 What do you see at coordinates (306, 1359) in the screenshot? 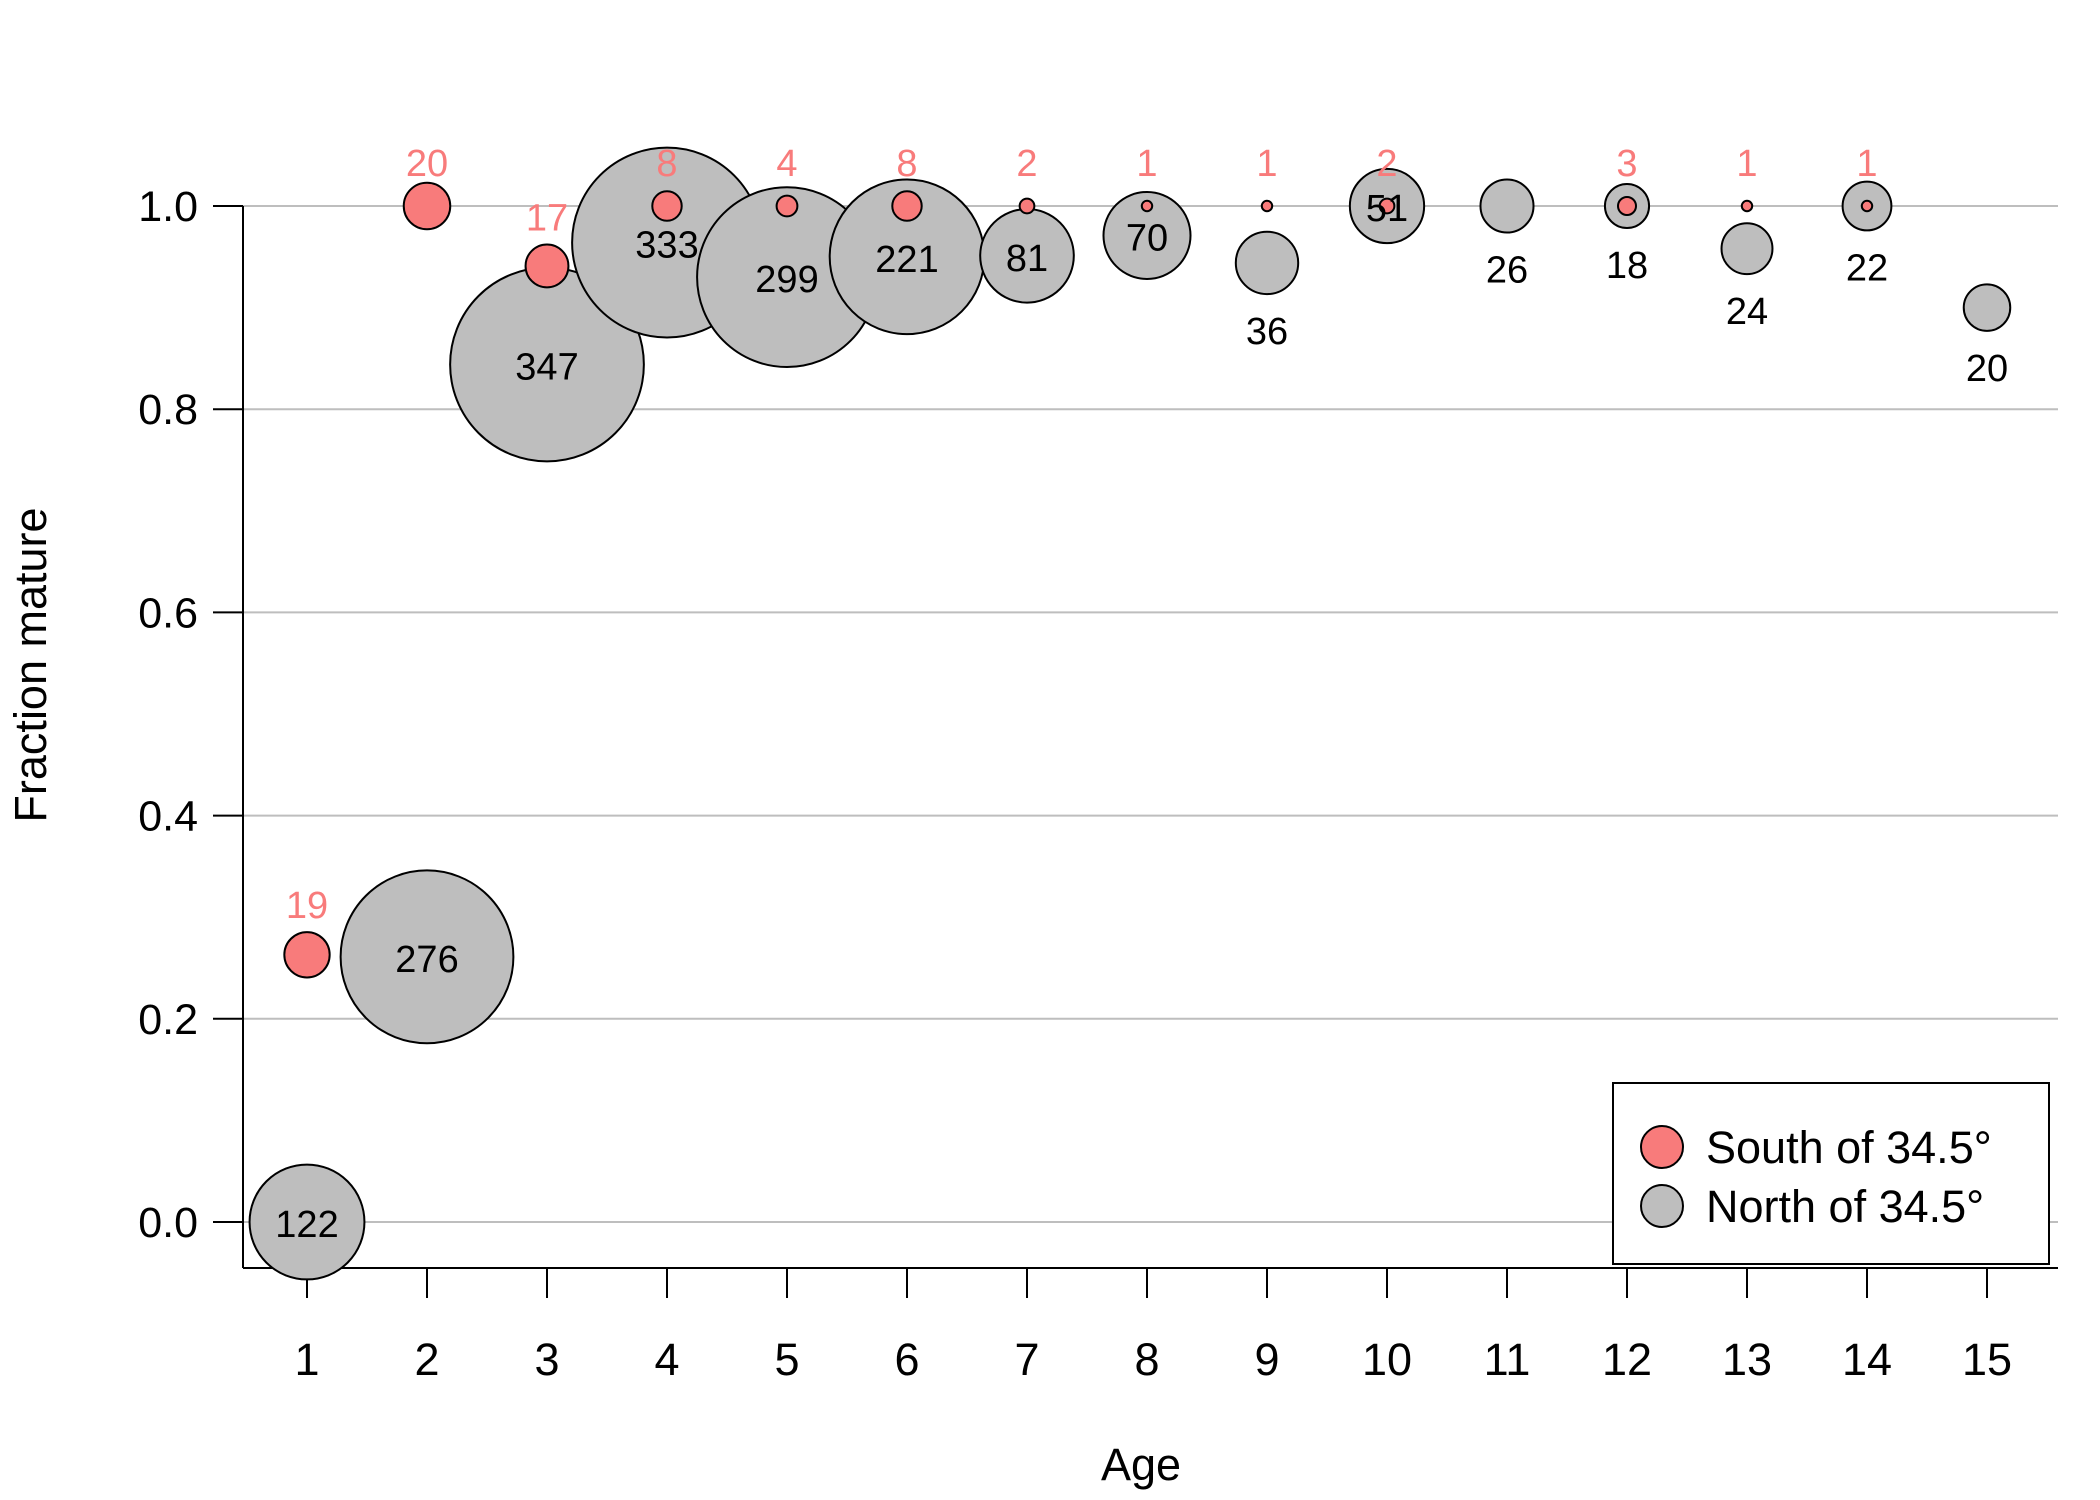
I see `x-tick-label: 1` at bounding box center [306, 1359].